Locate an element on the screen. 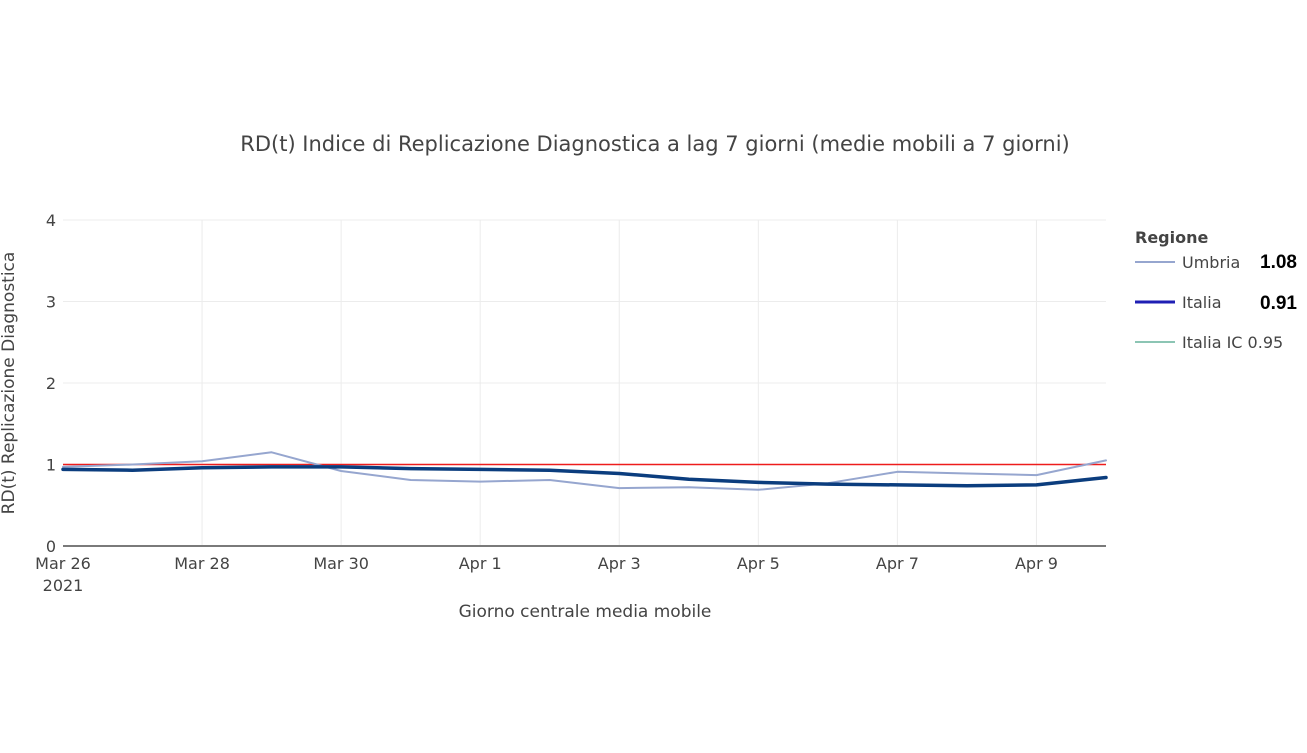 The height and width of the screenshot is (753, 1307). series-line-umbria is located at coordinates (584, 471).